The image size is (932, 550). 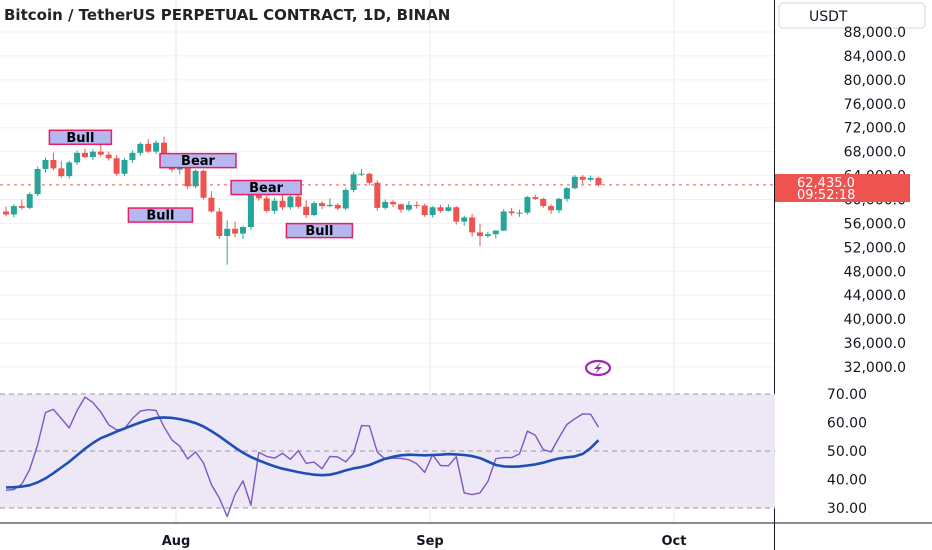 I want to click on pattern-tag: Bull, so click(x=319, y=230).